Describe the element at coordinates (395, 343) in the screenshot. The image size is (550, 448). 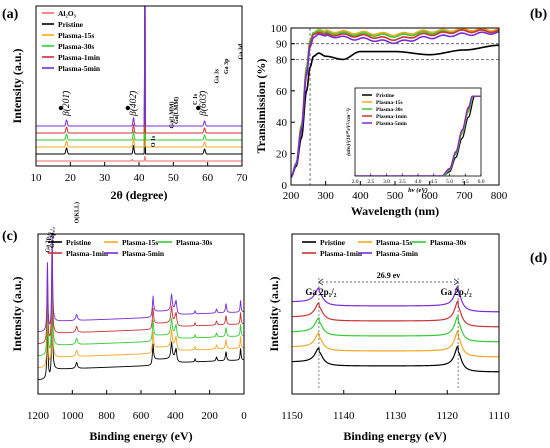
I see `ga2p-series-plasma-15s` at that location.